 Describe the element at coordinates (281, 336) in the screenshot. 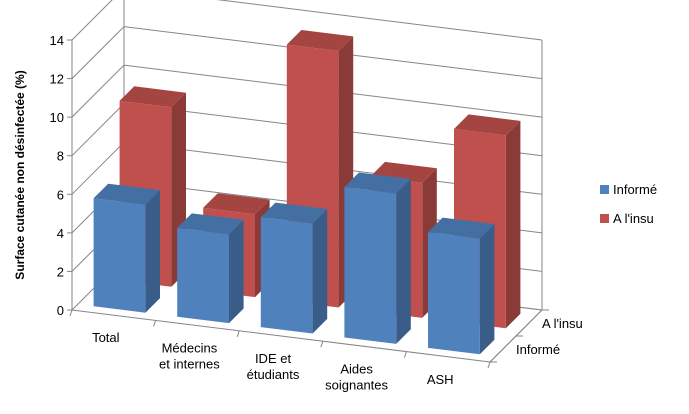

I see `x-axis` at that location.